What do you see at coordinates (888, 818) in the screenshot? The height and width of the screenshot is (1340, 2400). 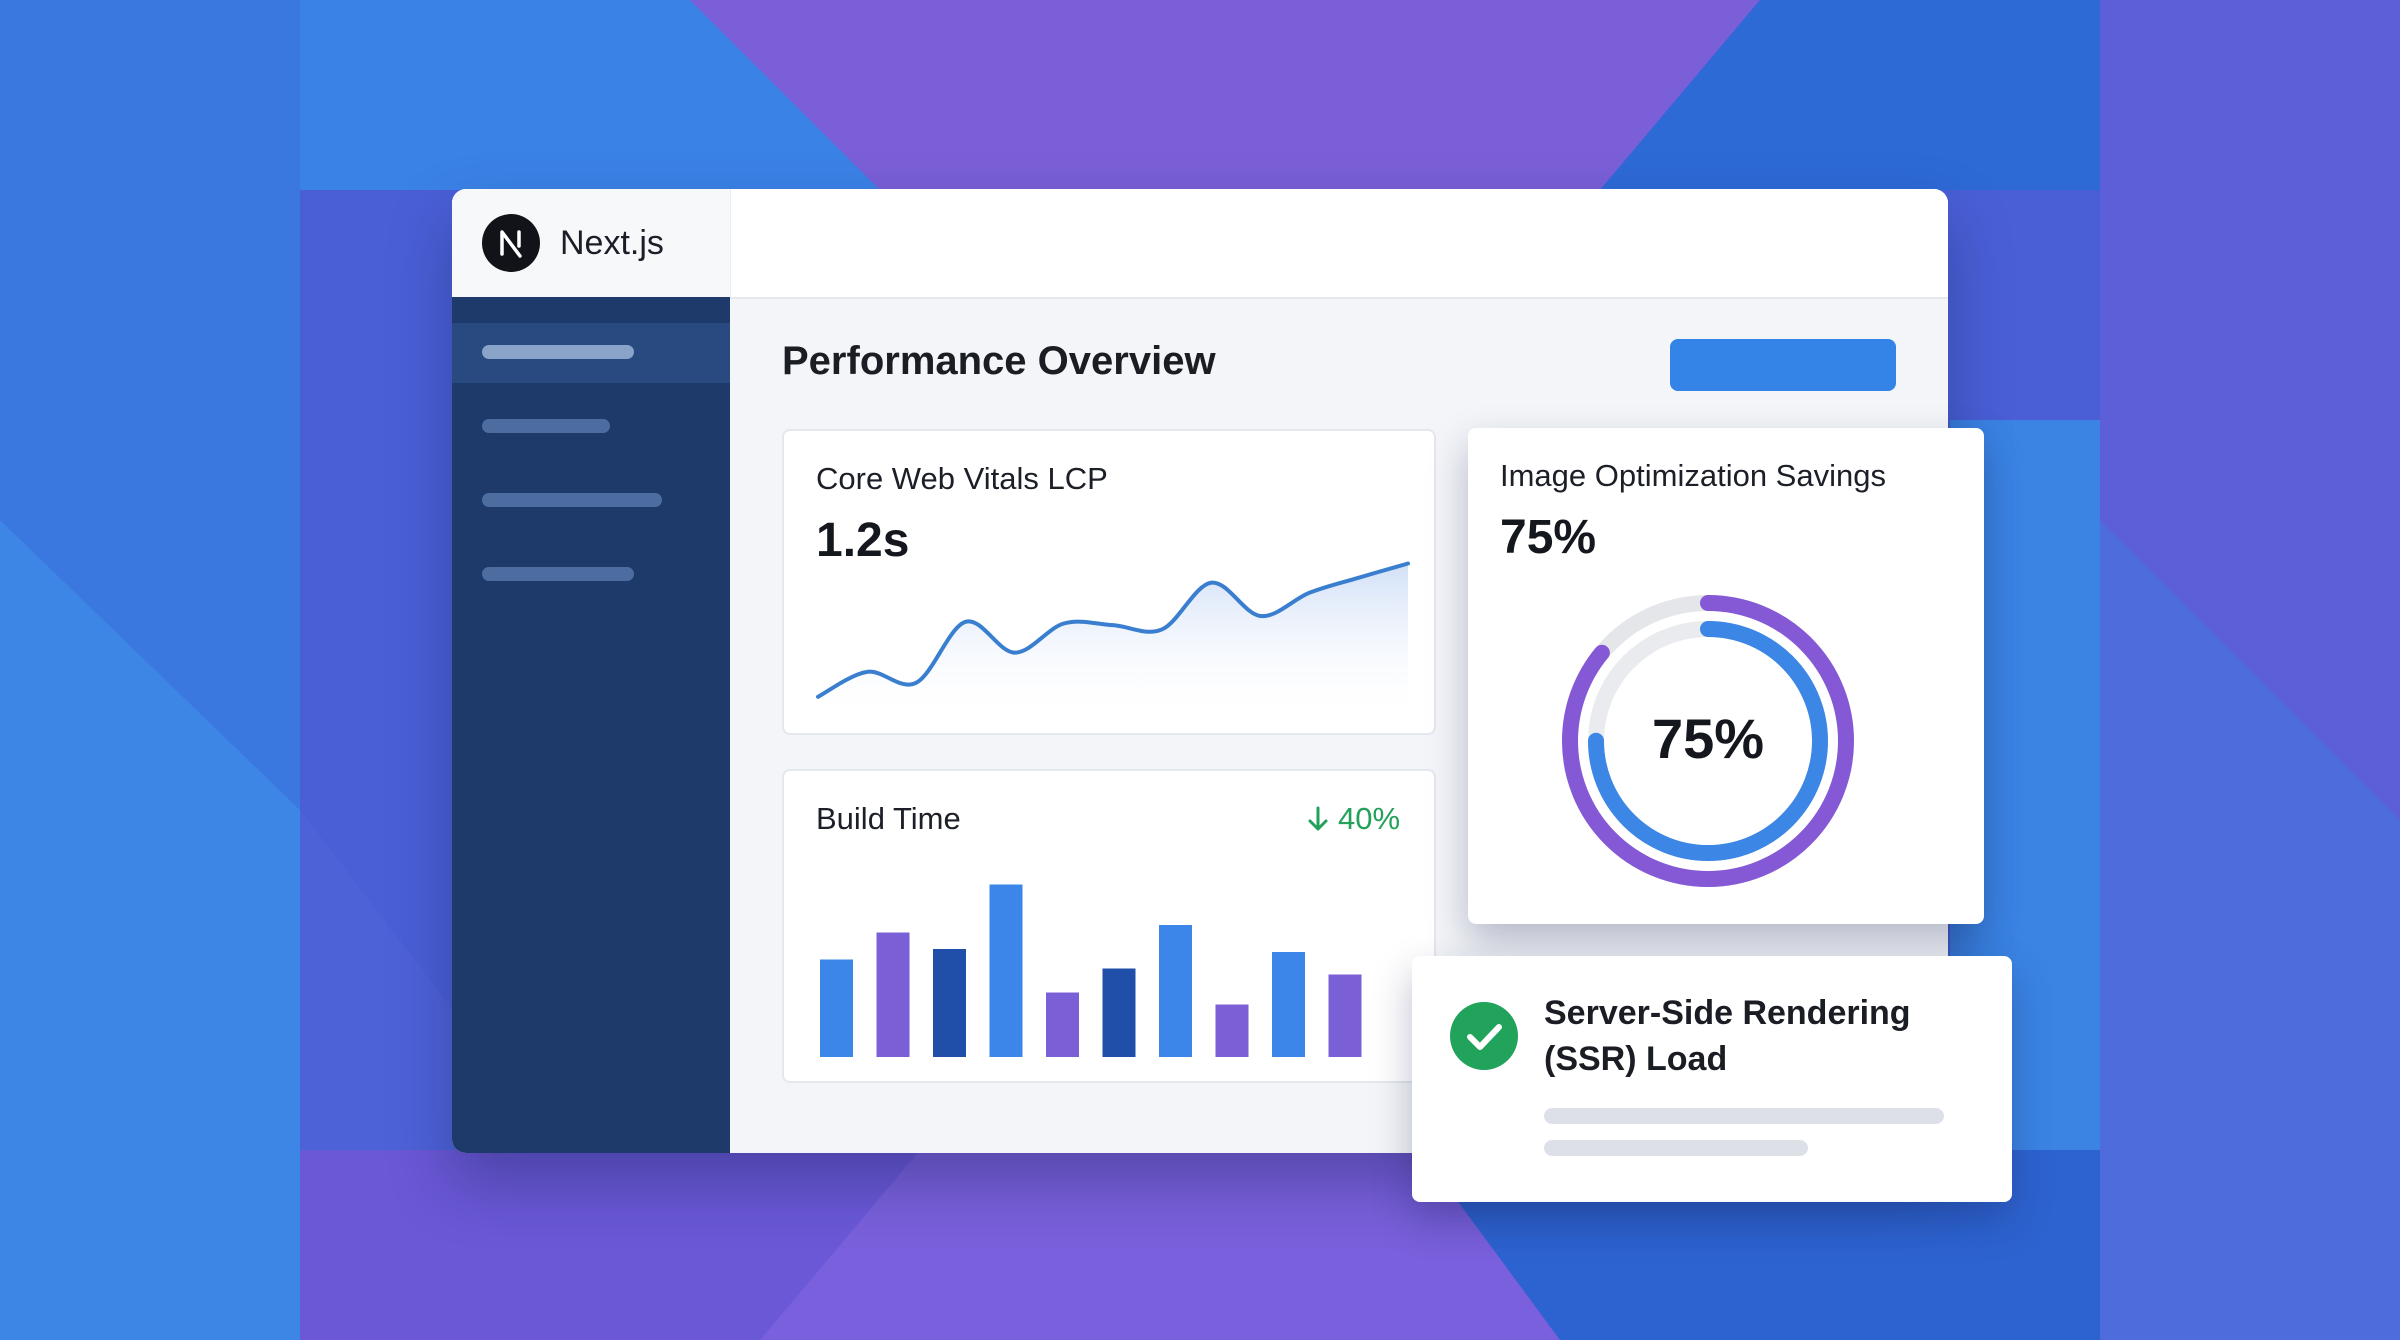 I see `build-time-title: Build Time` at bounding box center [888, 818].